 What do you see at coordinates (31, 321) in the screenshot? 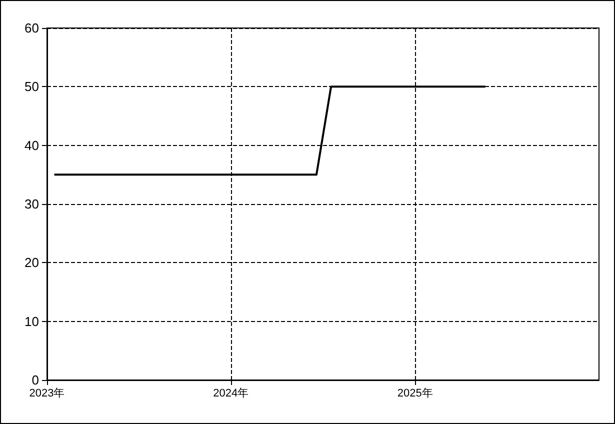
I see `y-tick-label: 10` at bounding box center [31, 321].